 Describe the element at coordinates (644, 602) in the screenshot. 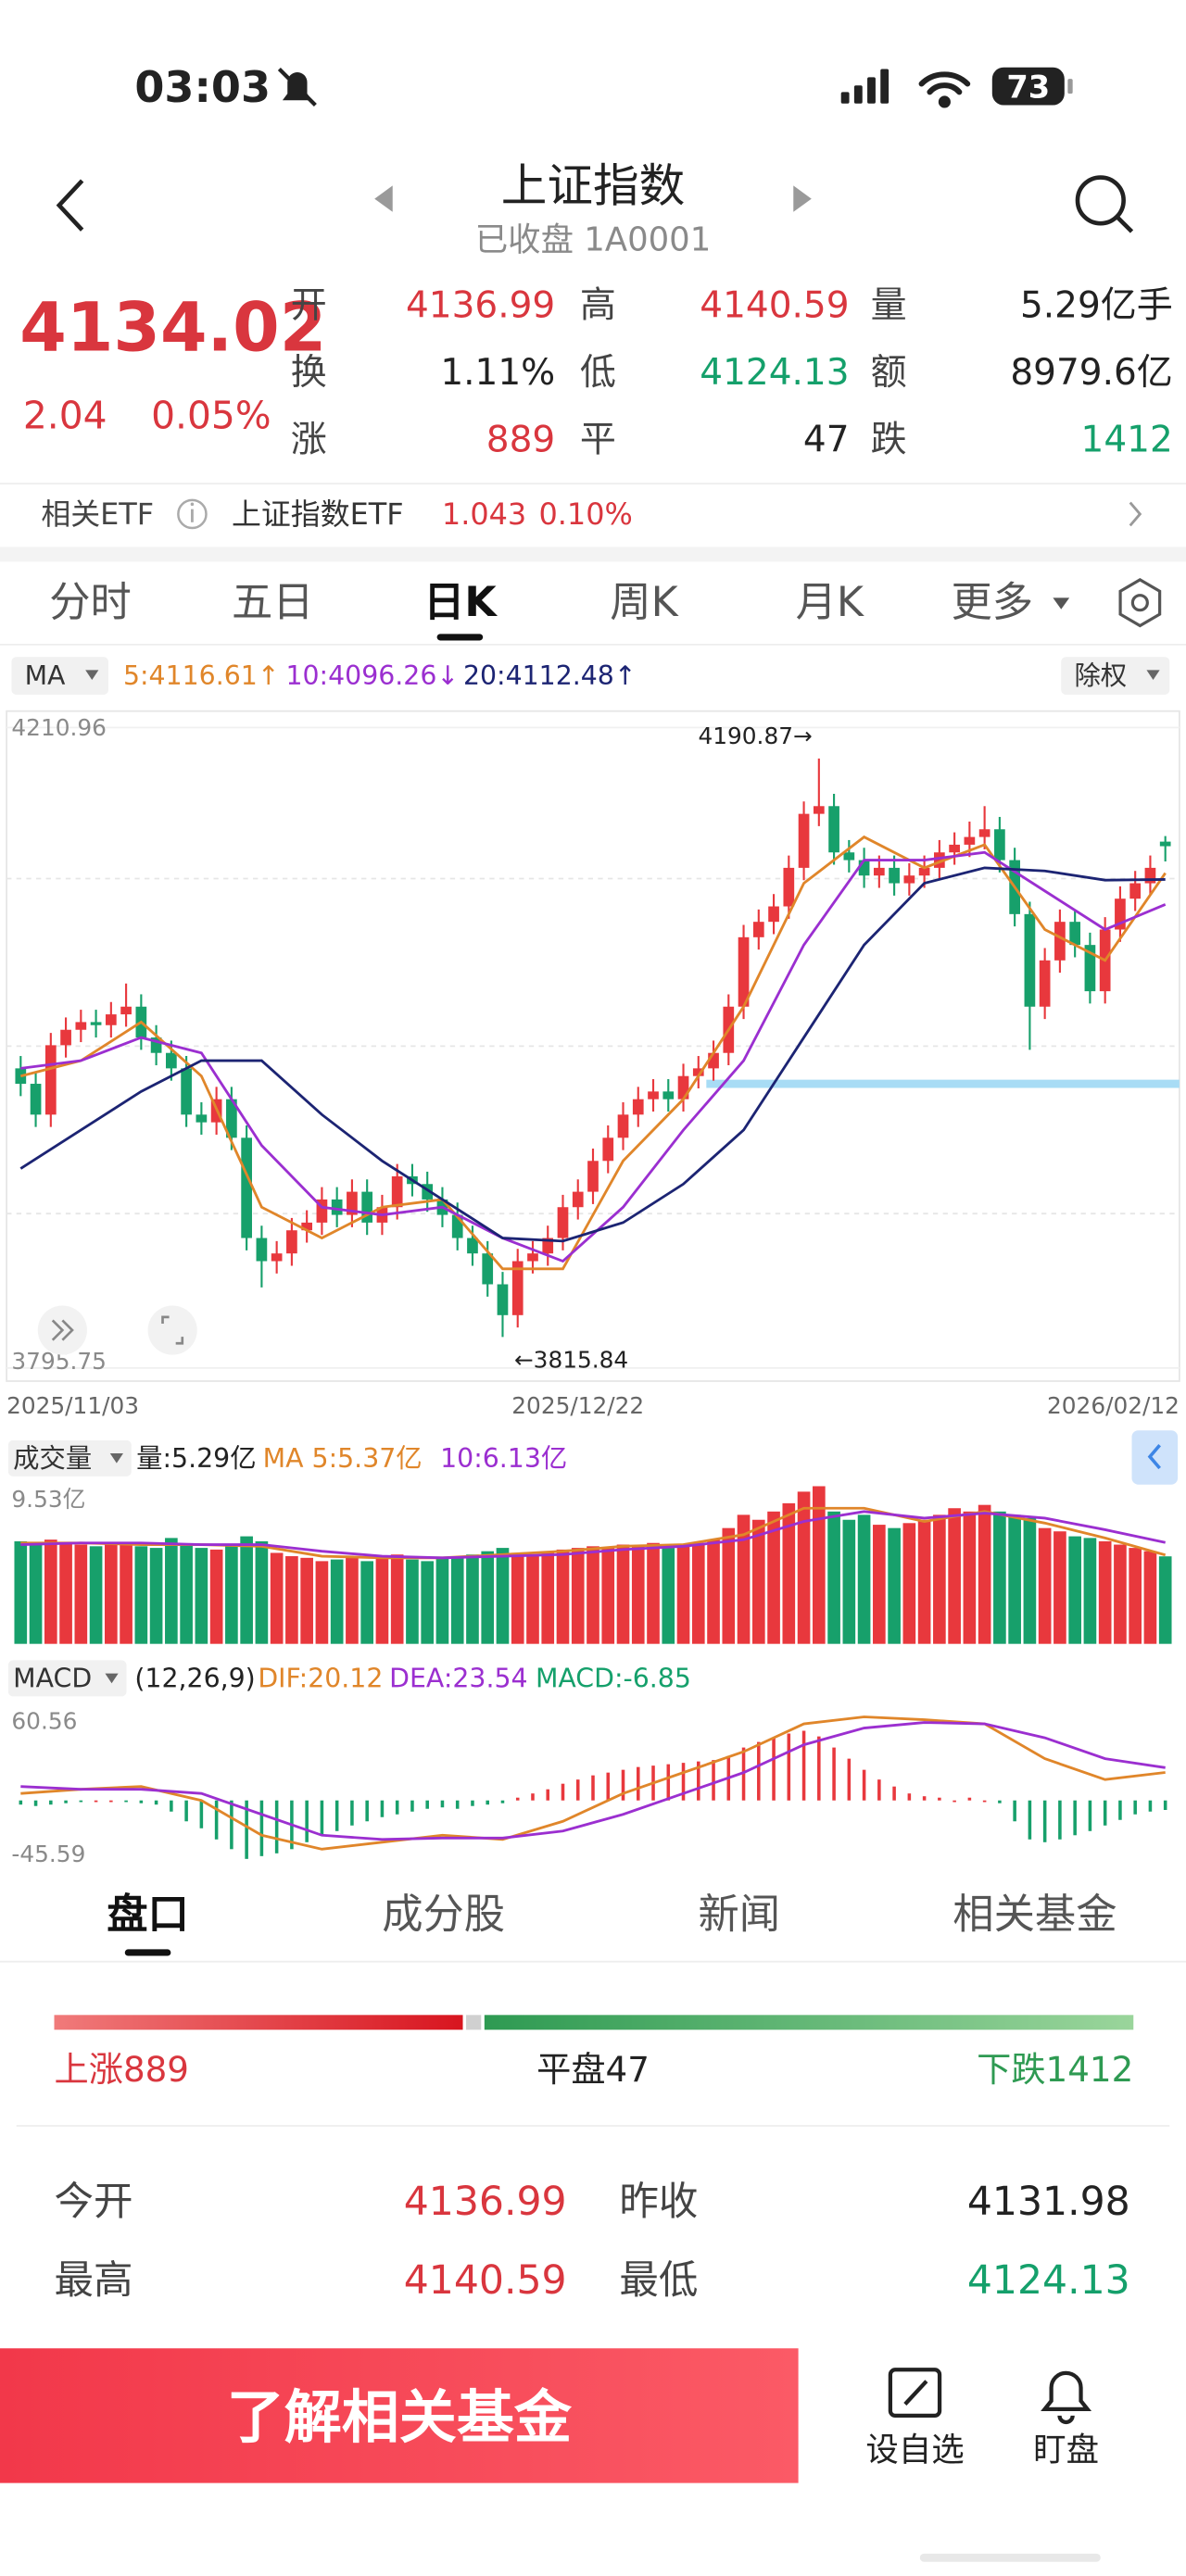

I see `period-tab: 周K` at that location.